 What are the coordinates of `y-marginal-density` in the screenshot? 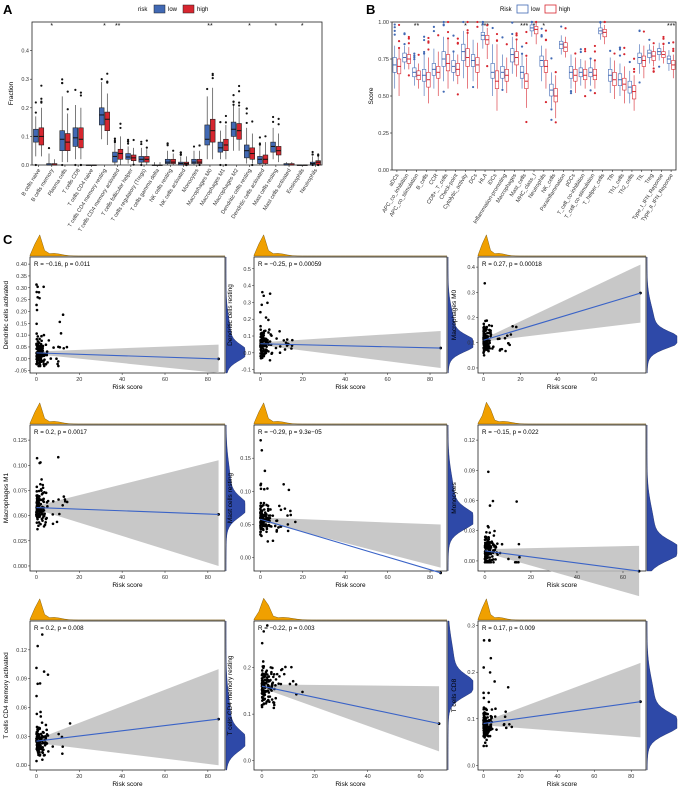 It's located at (235, 315).